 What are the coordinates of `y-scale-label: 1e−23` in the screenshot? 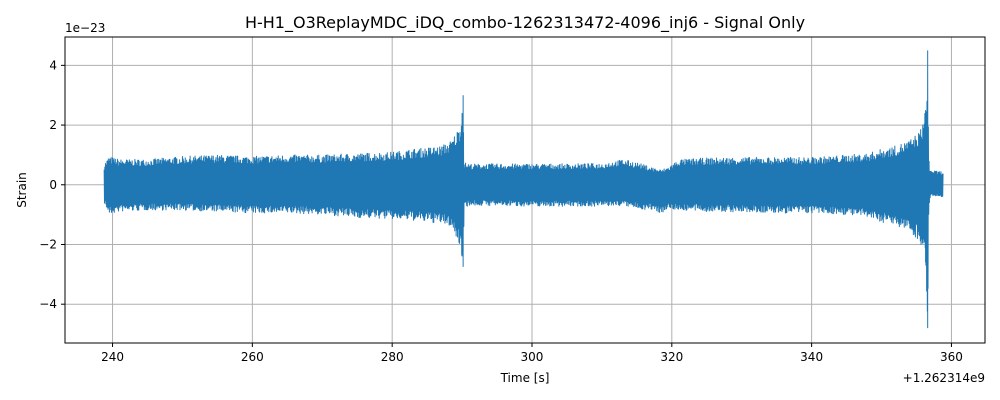 It's located at (85, 28).